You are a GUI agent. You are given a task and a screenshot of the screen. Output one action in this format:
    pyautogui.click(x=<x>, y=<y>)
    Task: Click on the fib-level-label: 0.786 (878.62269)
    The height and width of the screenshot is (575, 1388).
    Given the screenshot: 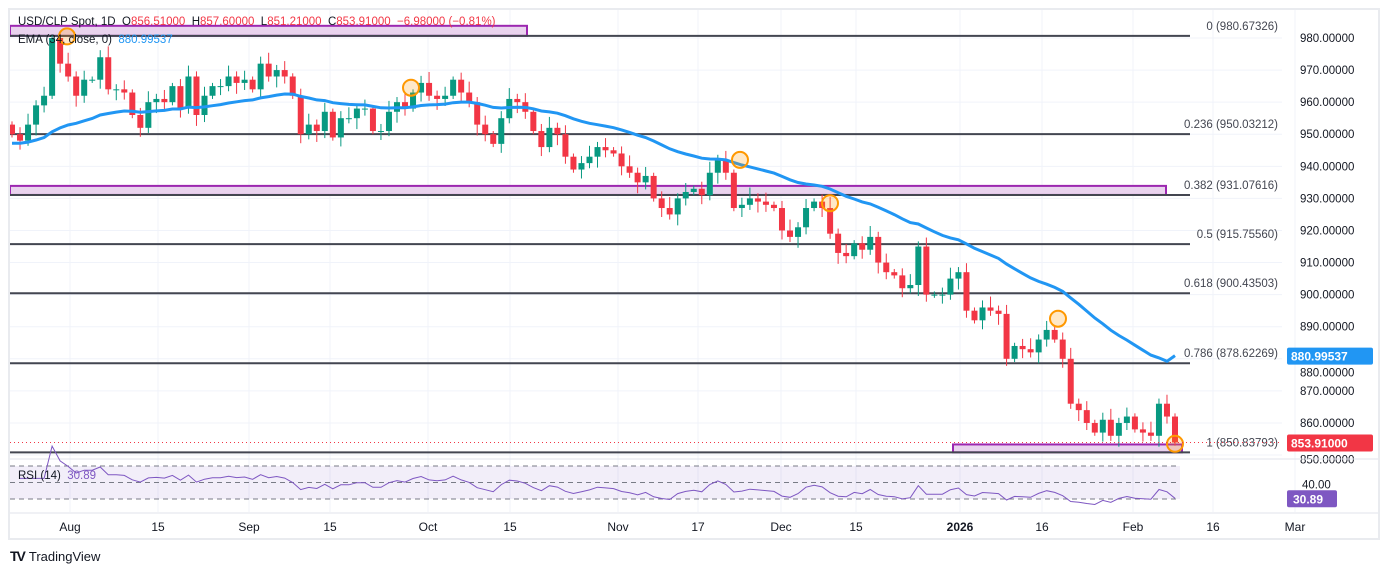 What is the action you would take?
    pyautogui.click(x=1231, y=354)
    